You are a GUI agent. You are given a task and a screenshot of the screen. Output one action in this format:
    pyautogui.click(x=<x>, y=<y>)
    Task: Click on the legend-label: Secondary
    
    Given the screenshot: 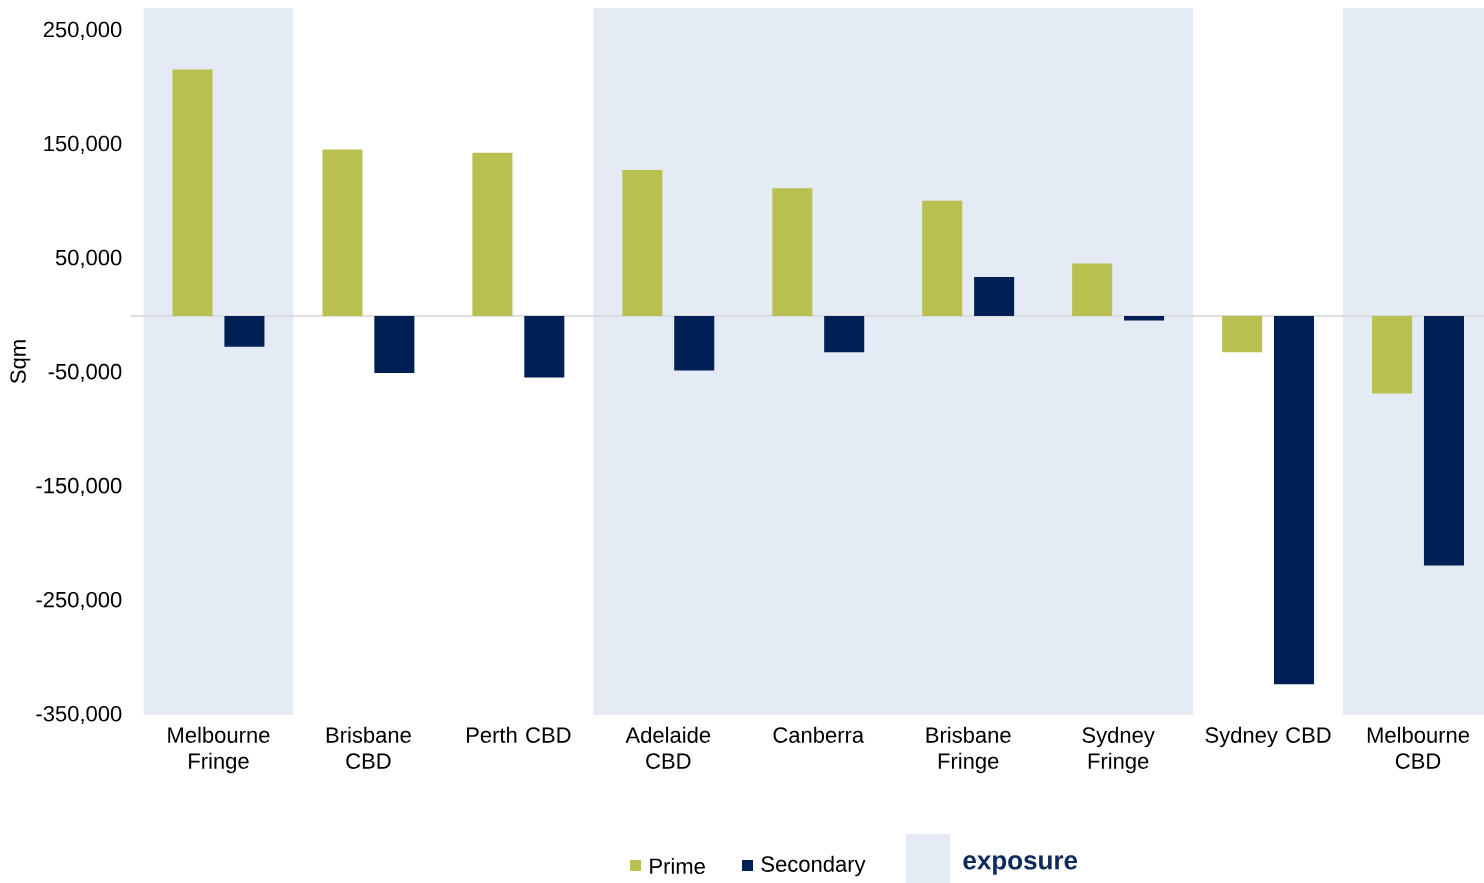 What is the action you would take?
    pyautogui.click(x=813, y=866)
    